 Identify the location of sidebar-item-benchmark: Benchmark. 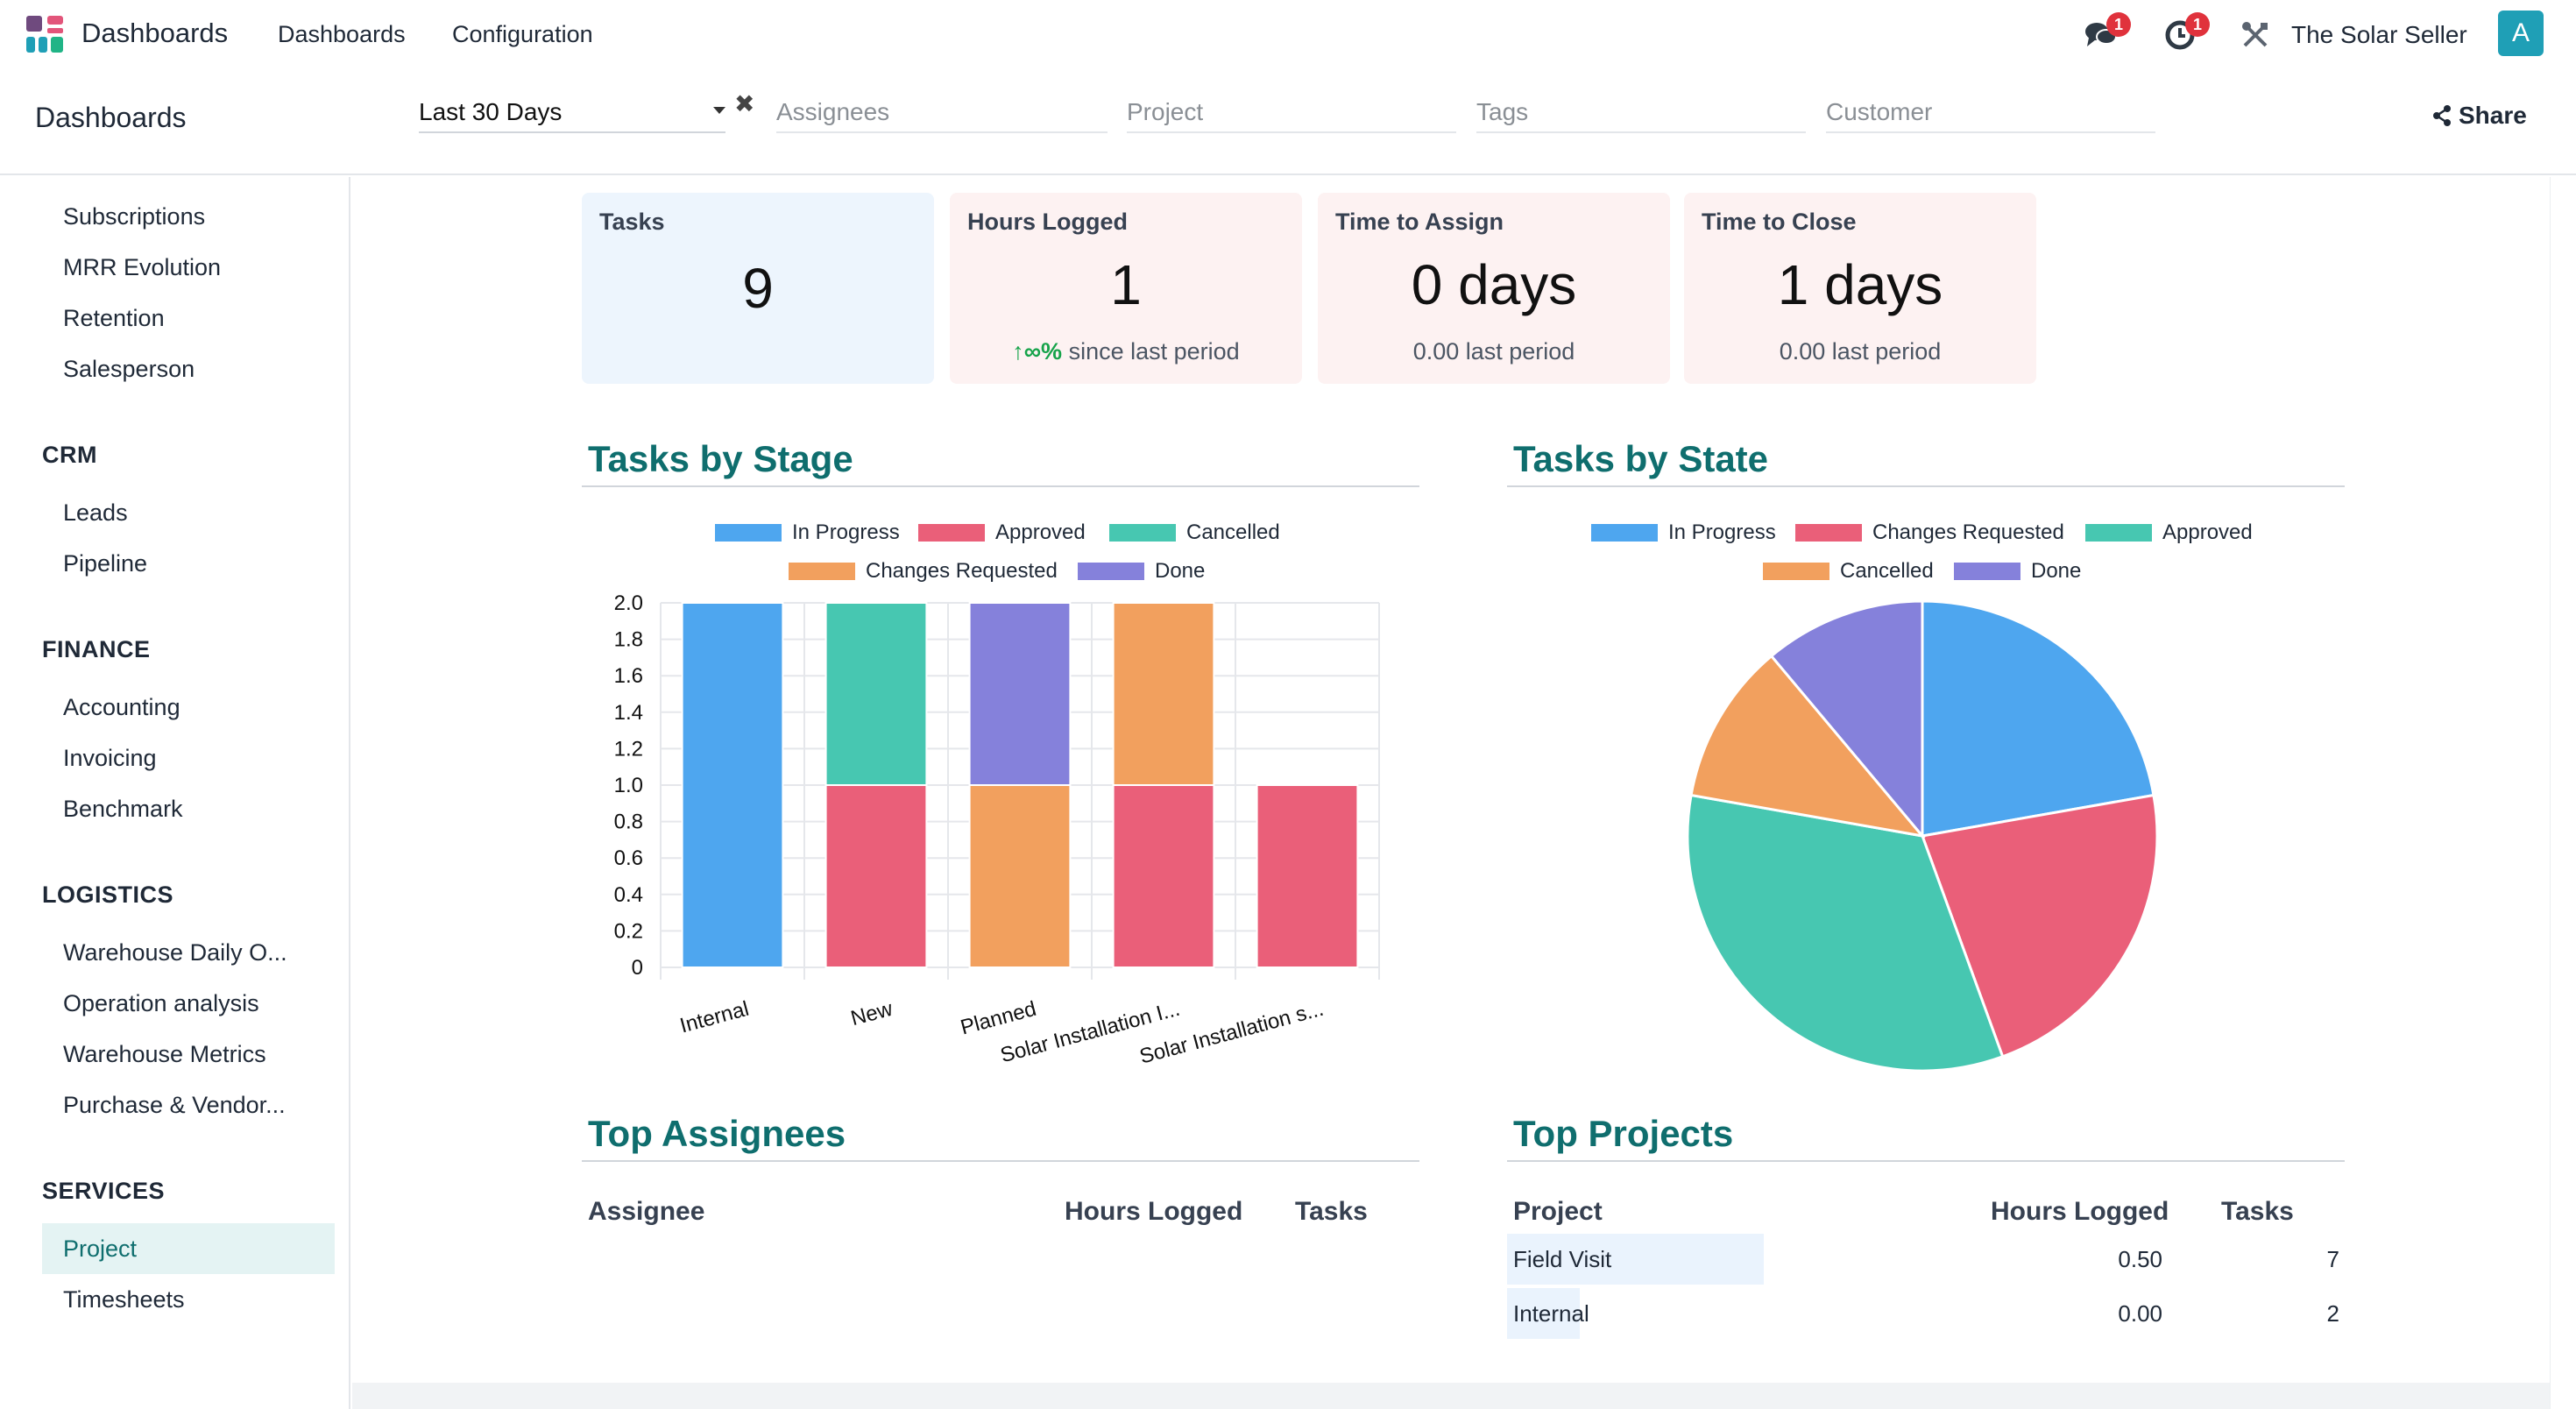
(123, 809).